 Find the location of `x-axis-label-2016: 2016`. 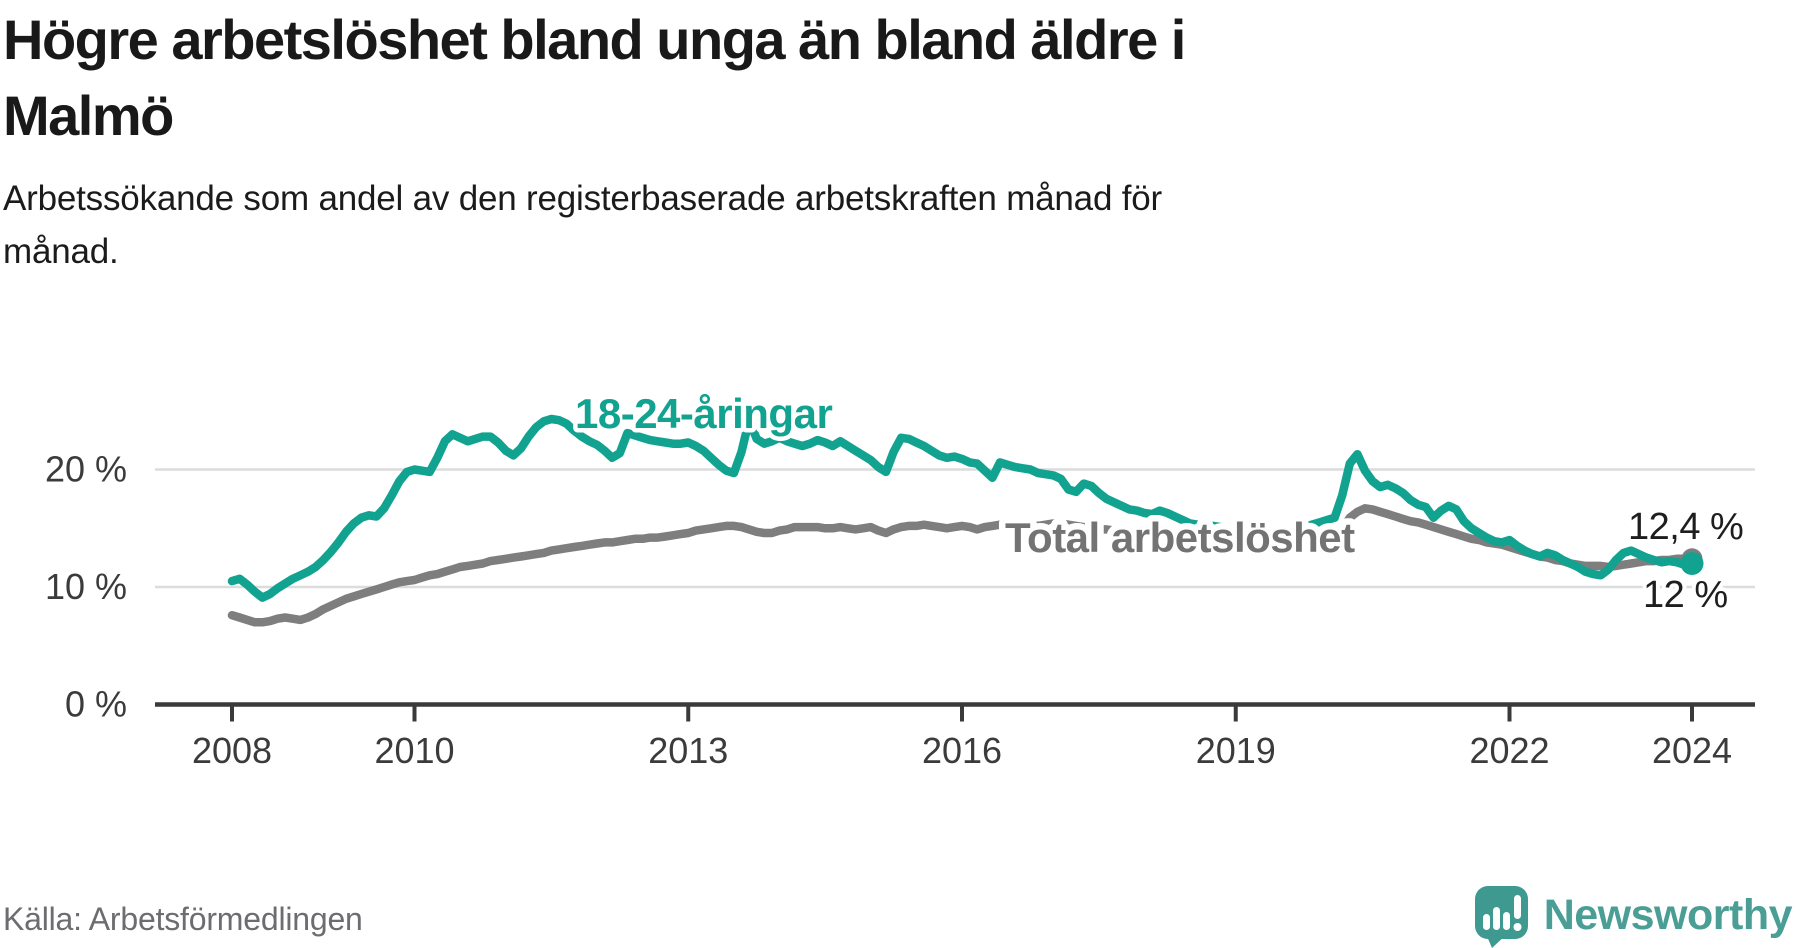

x-axis-label-2016: 2016 is located at coordinates (962, 750).